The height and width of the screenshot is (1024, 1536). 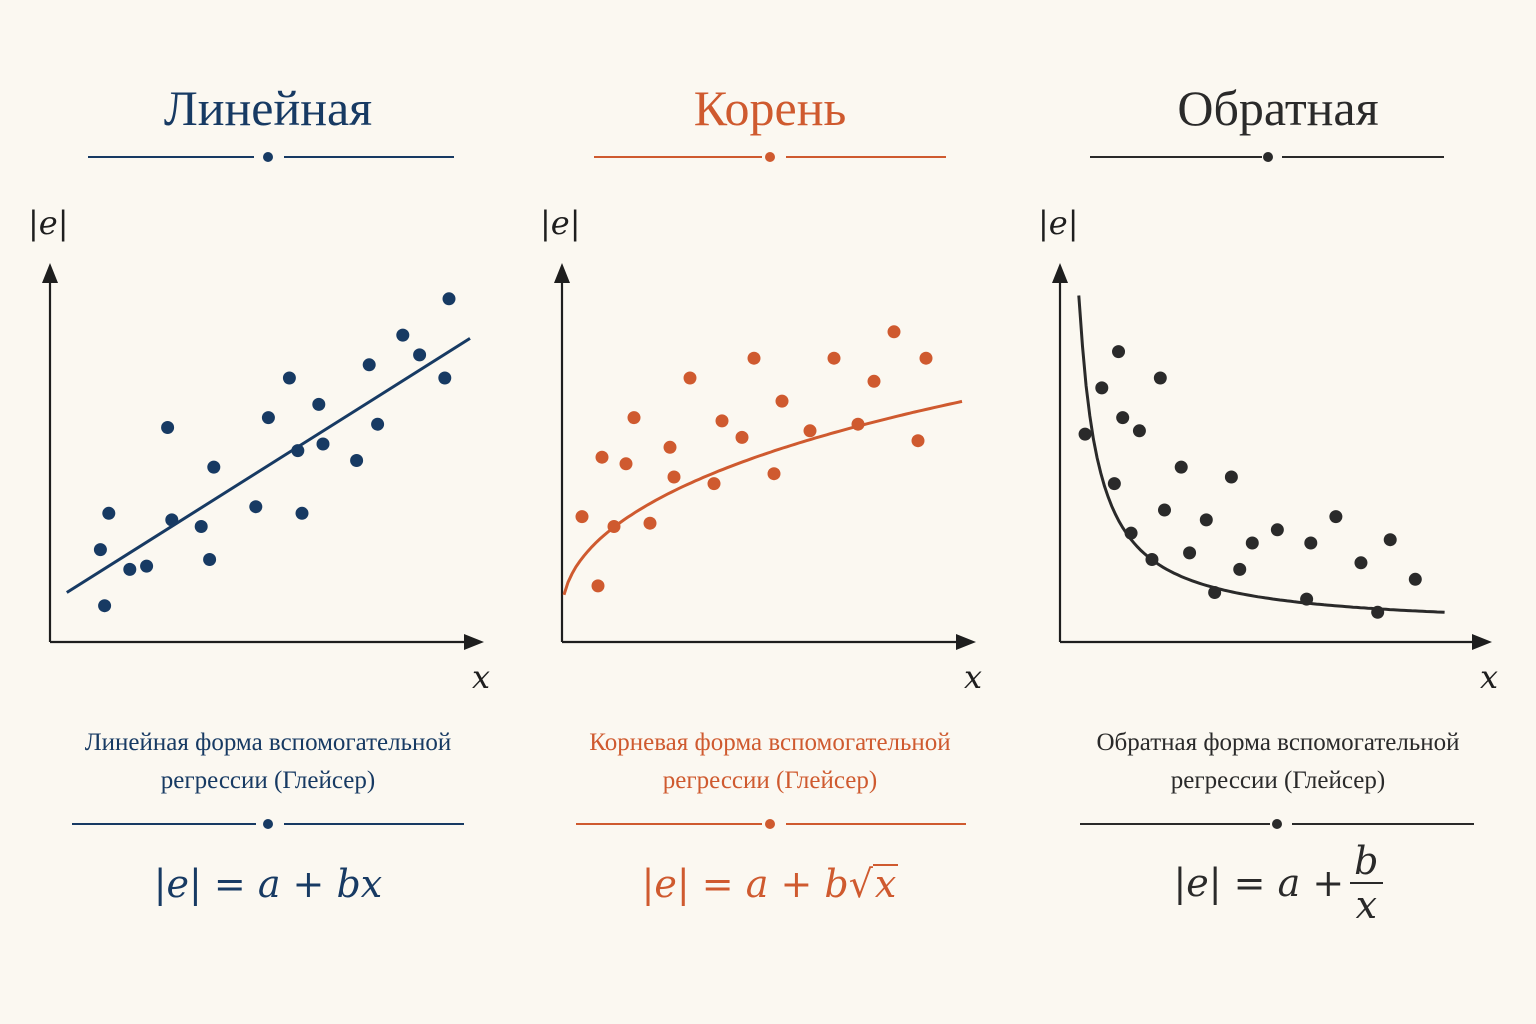 I want to click on formula-text: |e| = a + bx, so click(x=268, y=884).